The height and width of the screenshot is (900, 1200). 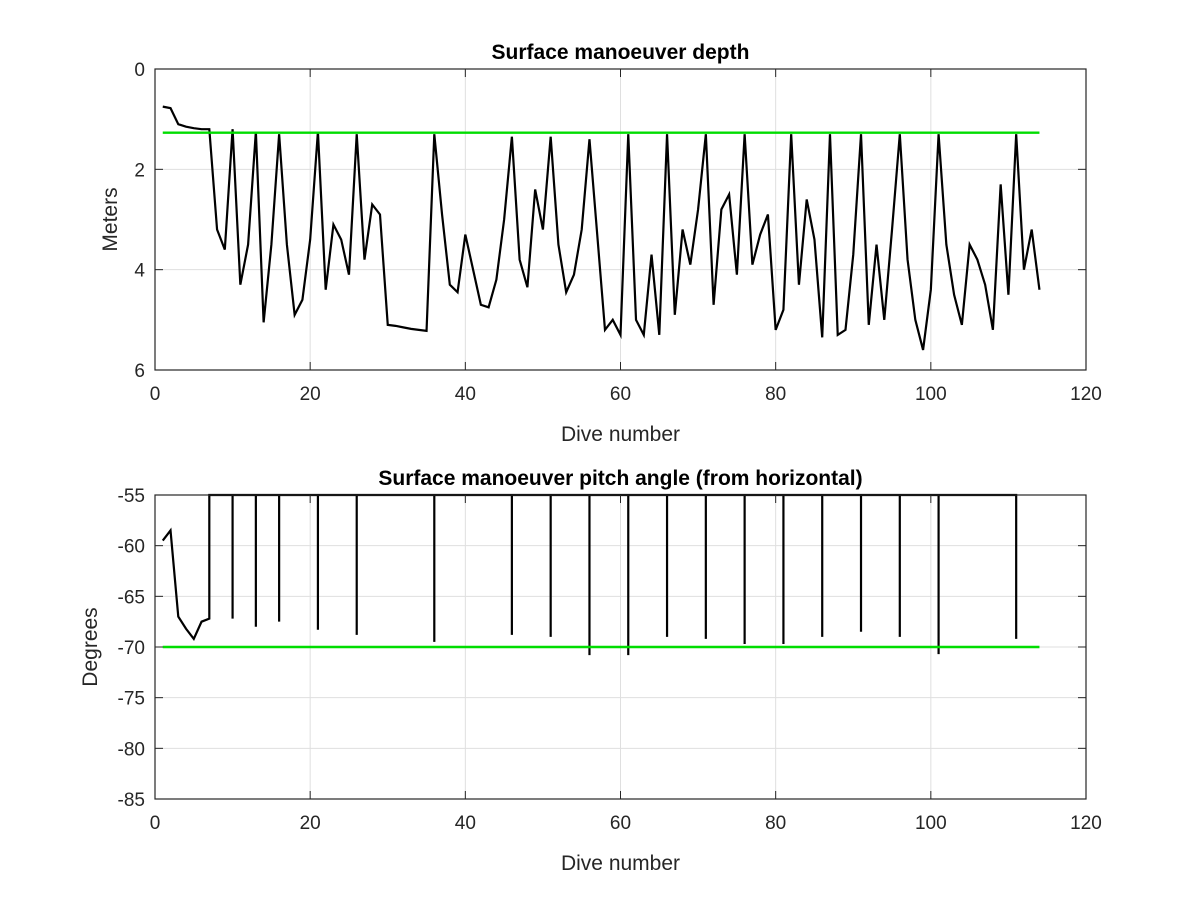 I want to click on y-tick-label: 2, so click(x=139, y=170).